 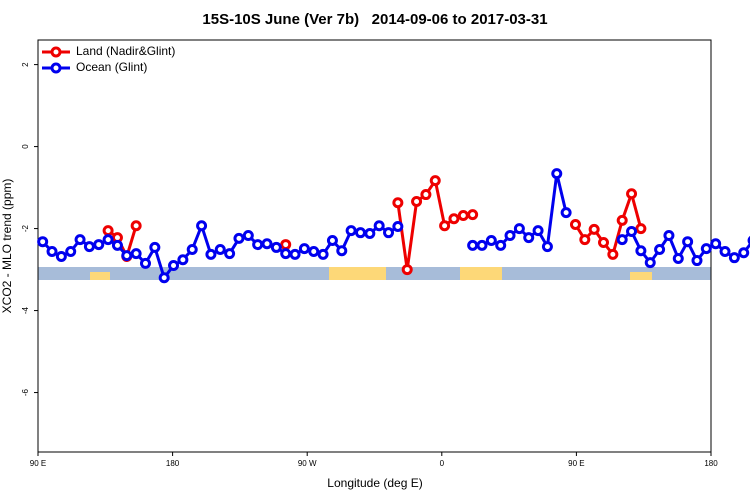 What do you see at coordinates (125, 51) in the screenshot?
I see `legend-label: Land (Nadir&Glint)` at bounding box center [125, 51].